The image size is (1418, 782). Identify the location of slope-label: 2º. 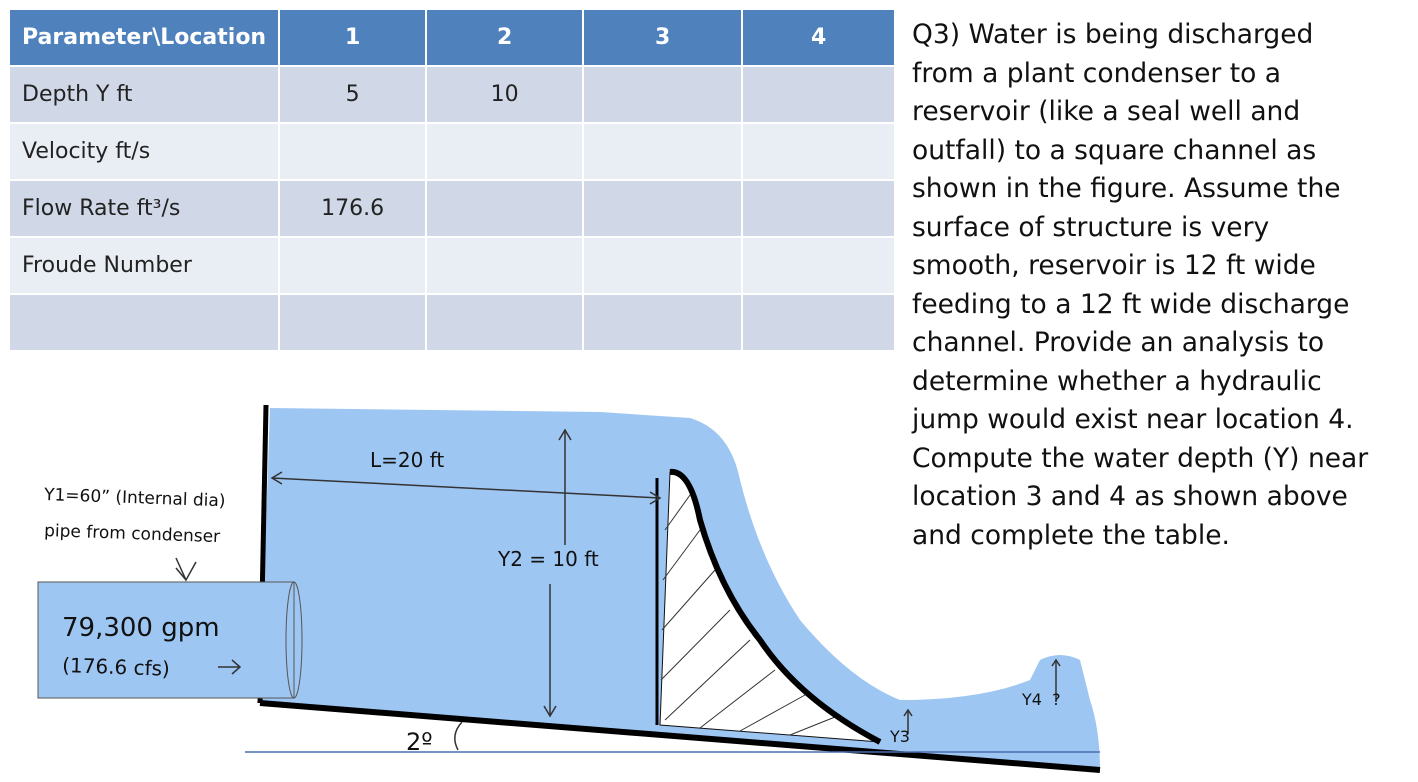
(419, 742).